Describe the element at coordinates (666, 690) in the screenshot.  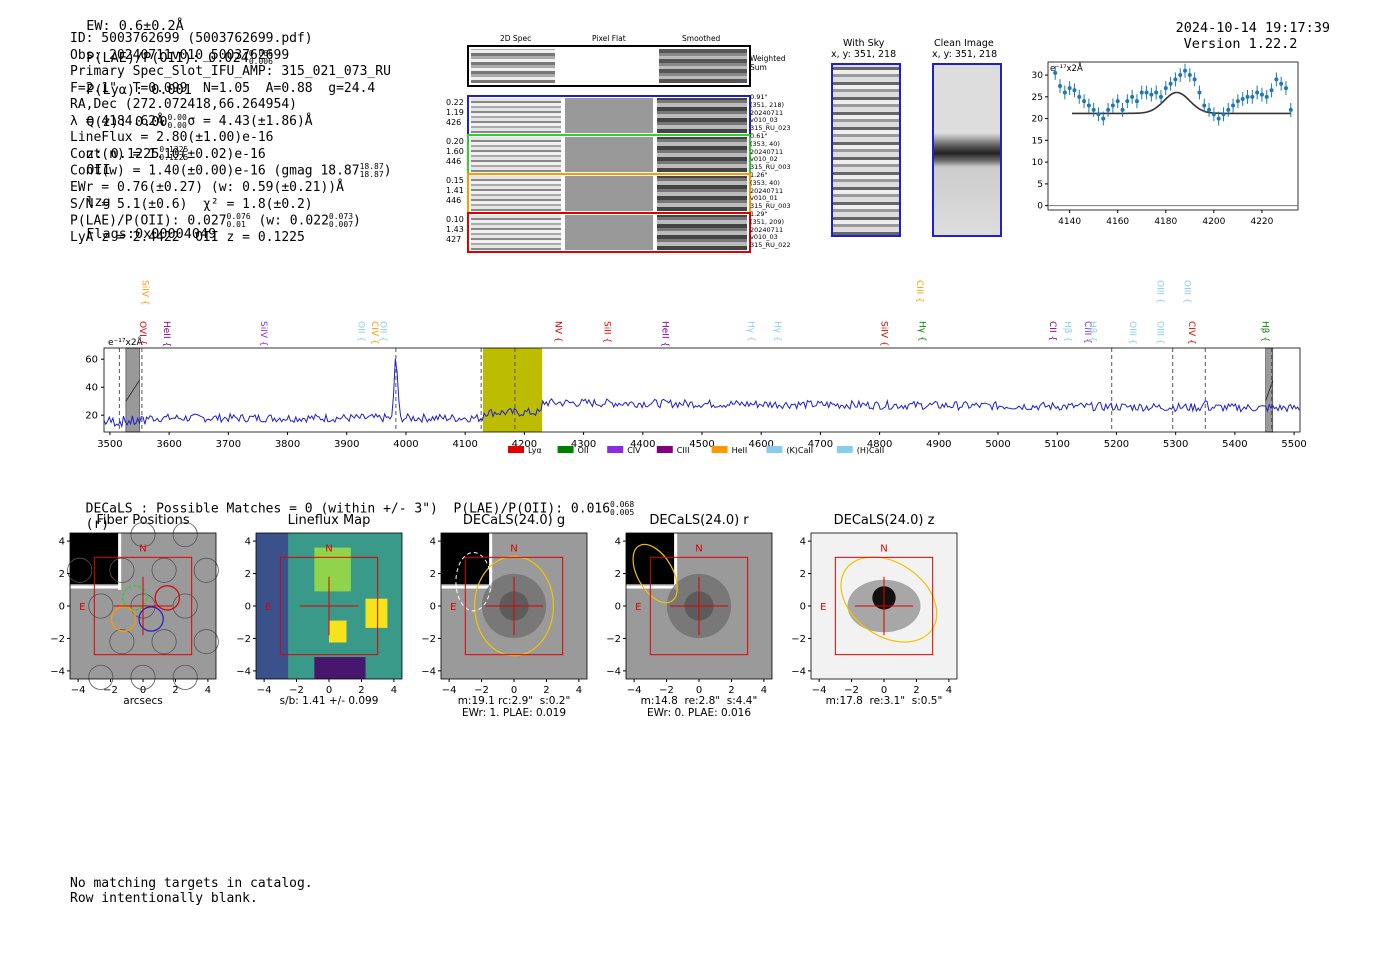
I see `decals-xtick-label: −2` at that location.